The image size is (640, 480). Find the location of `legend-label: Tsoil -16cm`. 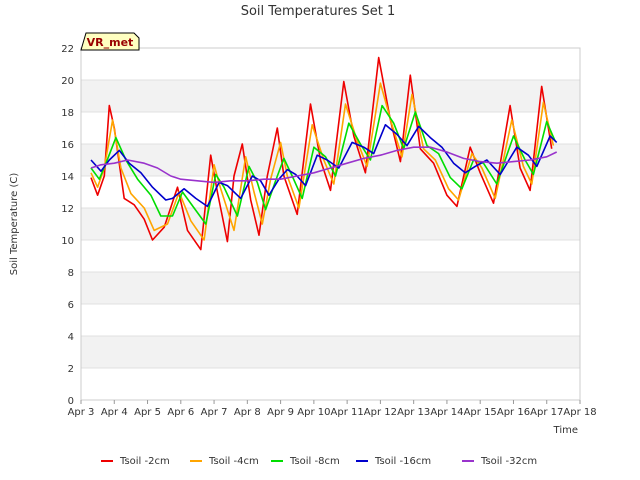

legend-label: Tsoil -16cm is located at coordinates (402, 461).